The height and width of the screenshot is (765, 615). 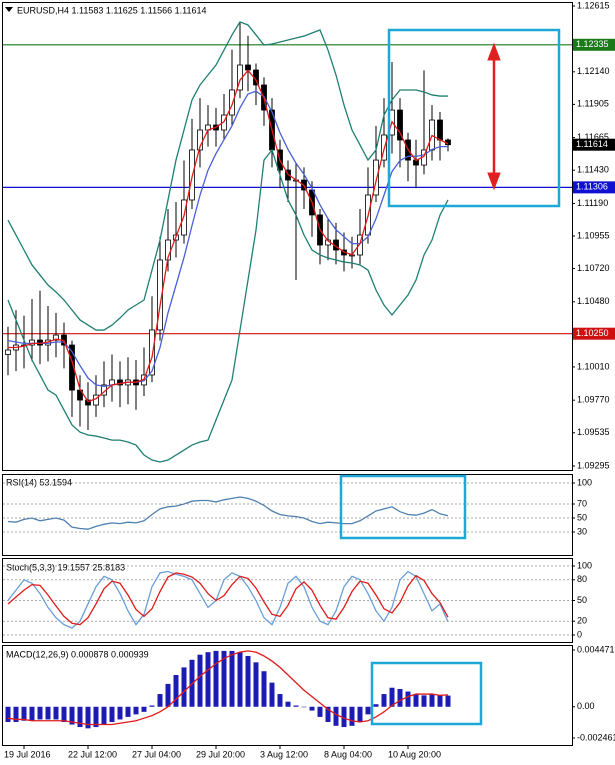 What do you see at coordinates (39, 482) in the screenshot?
I see `rsi-title: RSI(14) 53.1594` at bounding box center [39, 482].